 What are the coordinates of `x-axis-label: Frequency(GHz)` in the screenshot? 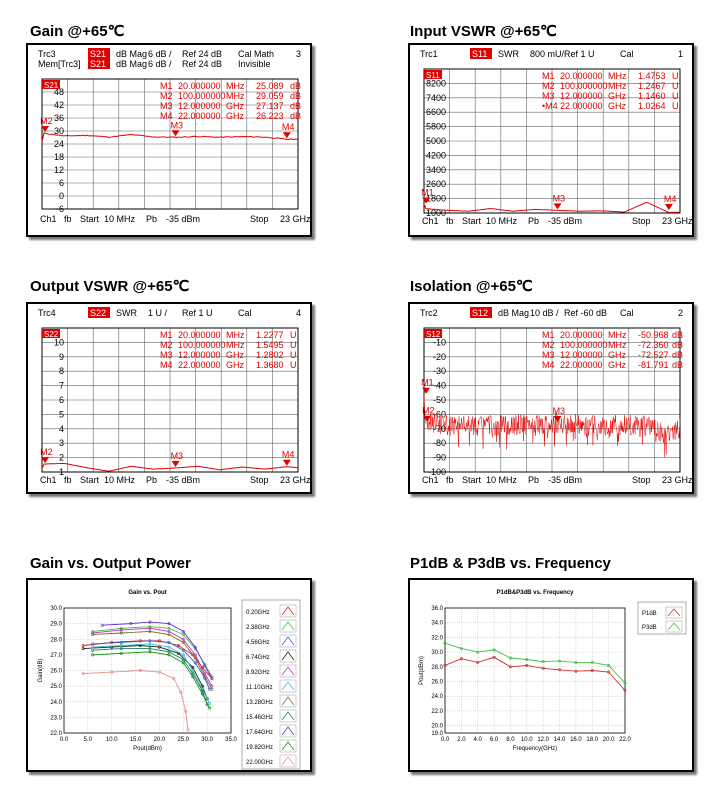 It's located at (535, 749).